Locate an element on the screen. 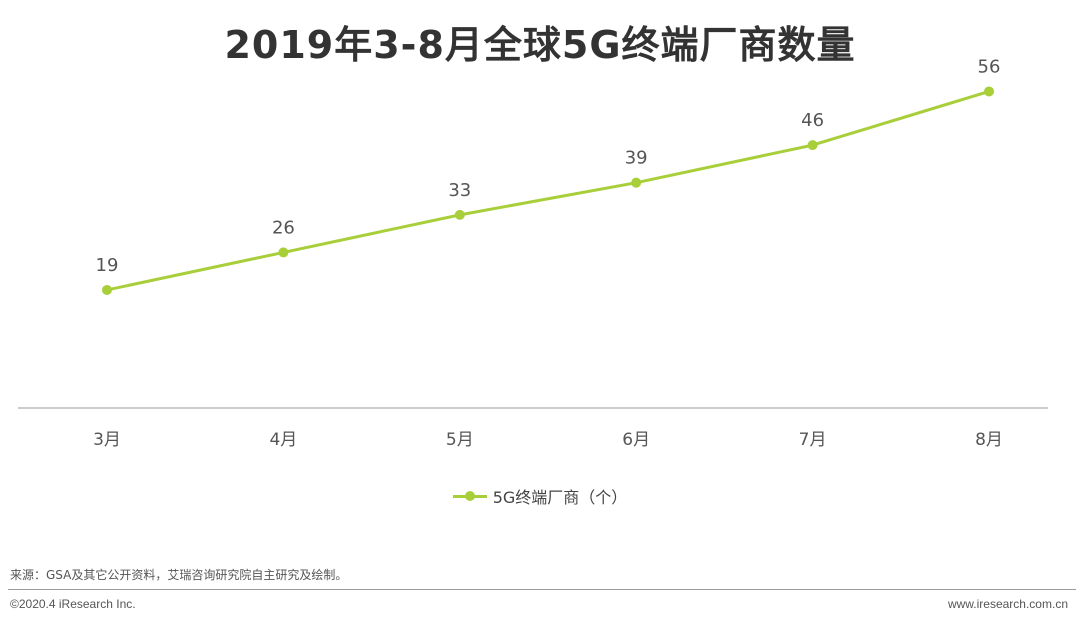  data-label: 33 is located at coordinates (459, 190).